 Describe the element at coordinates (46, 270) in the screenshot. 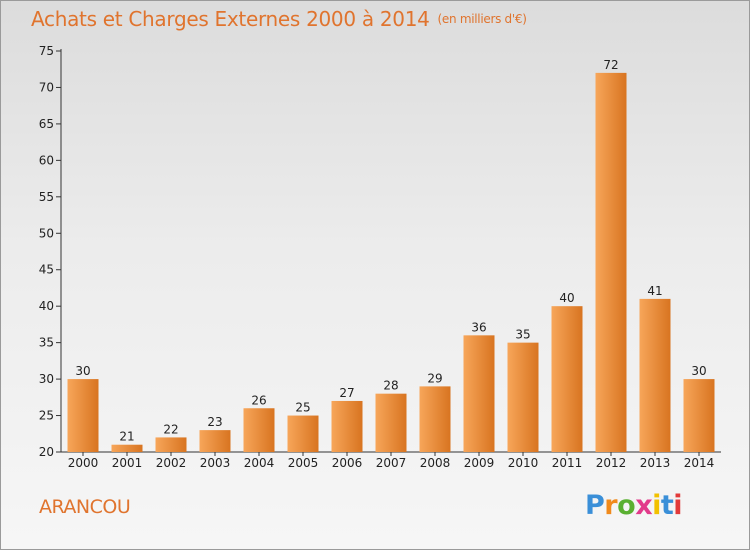

I see `y-tick-label: 45` at that location.